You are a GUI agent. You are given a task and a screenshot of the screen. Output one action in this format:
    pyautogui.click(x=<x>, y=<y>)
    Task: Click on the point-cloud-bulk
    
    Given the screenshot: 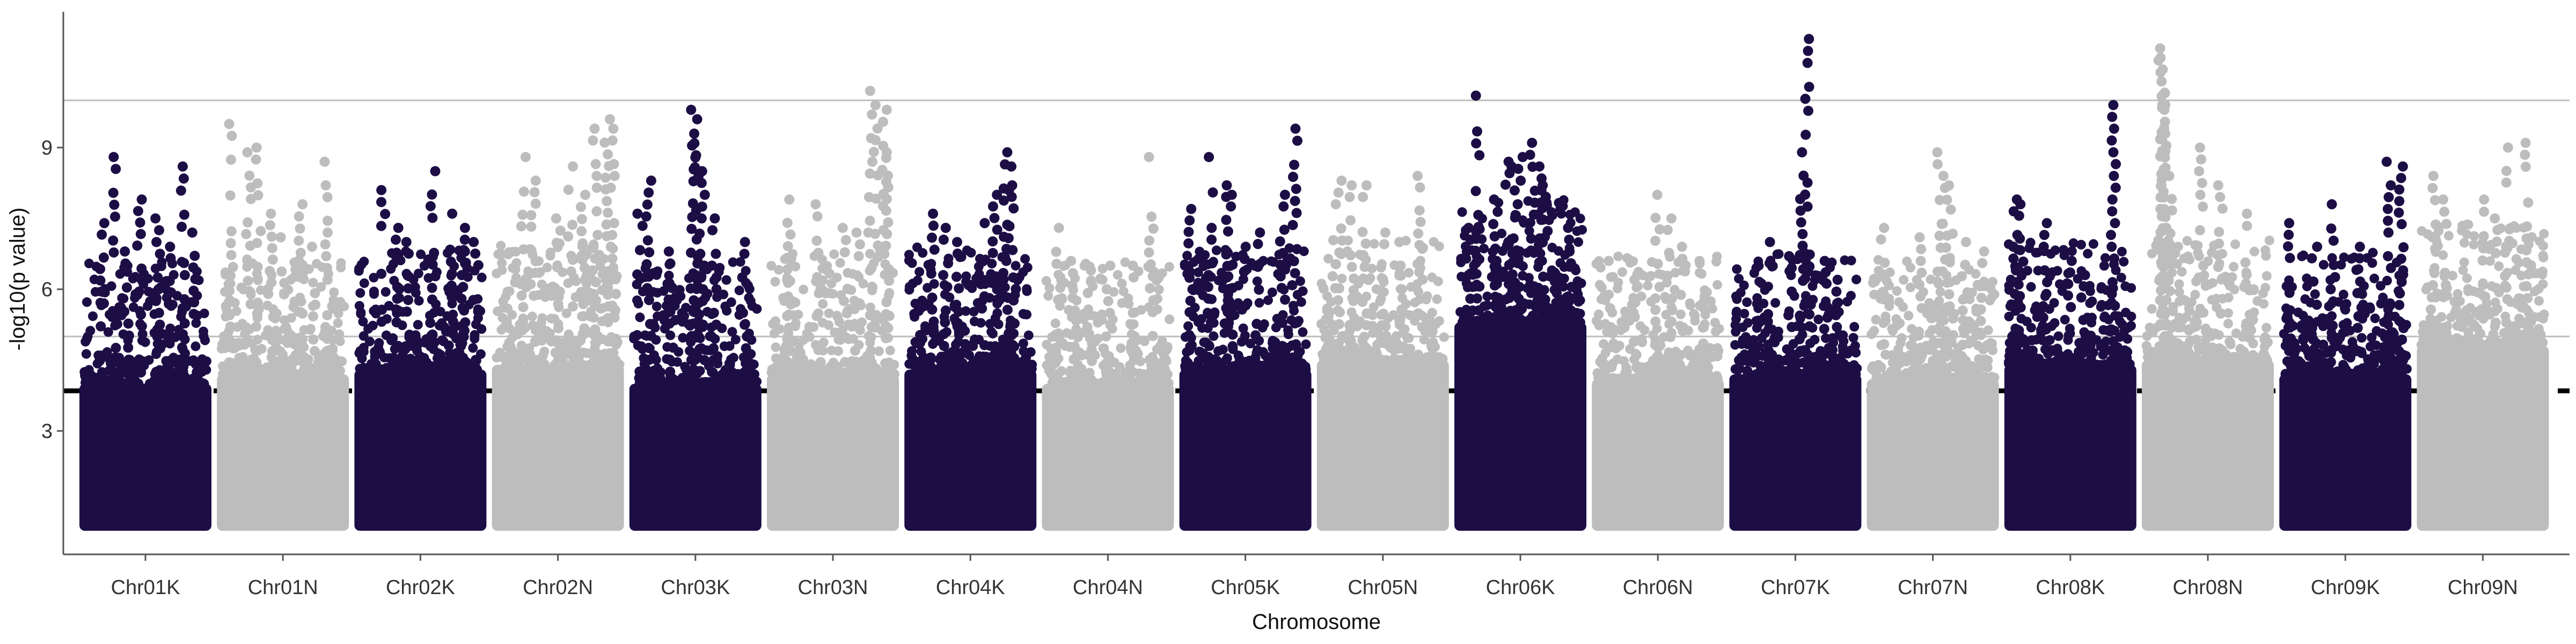 What is the action you would take?
    pyautogui.click(x=1520, y=426)
    